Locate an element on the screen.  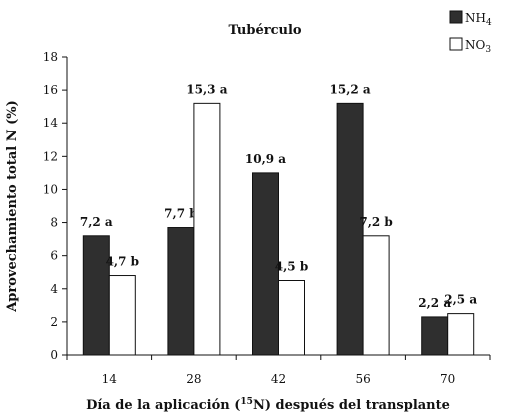
data-label-no3-70: 2,5 a is located at coordinates (460, 300).